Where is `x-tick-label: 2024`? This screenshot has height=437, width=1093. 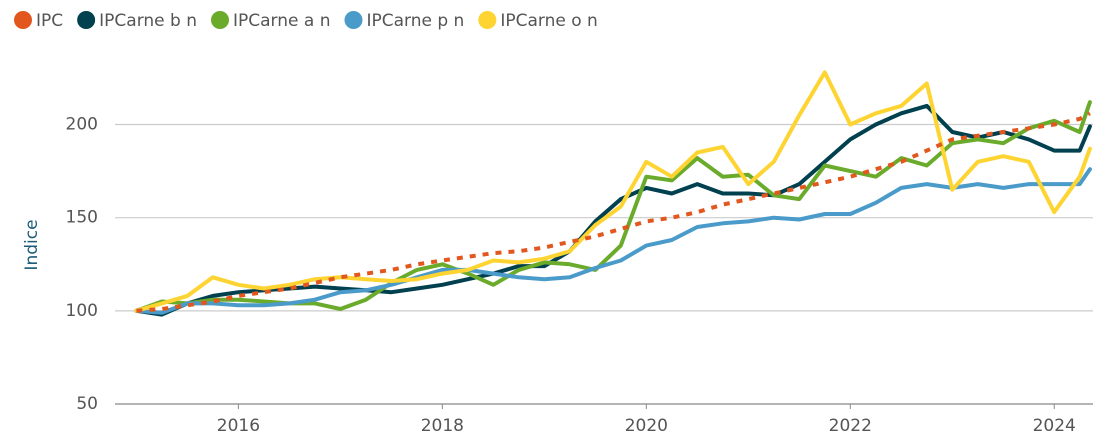 x-tick-label: 2024 is located at coordinates (1054, 426).